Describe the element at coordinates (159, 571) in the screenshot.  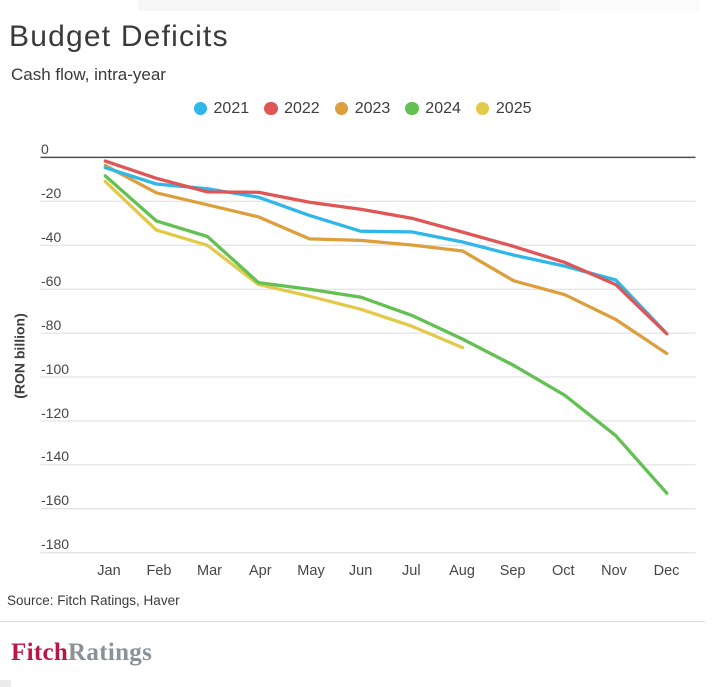
I see `svg-text: Feb` at that location.